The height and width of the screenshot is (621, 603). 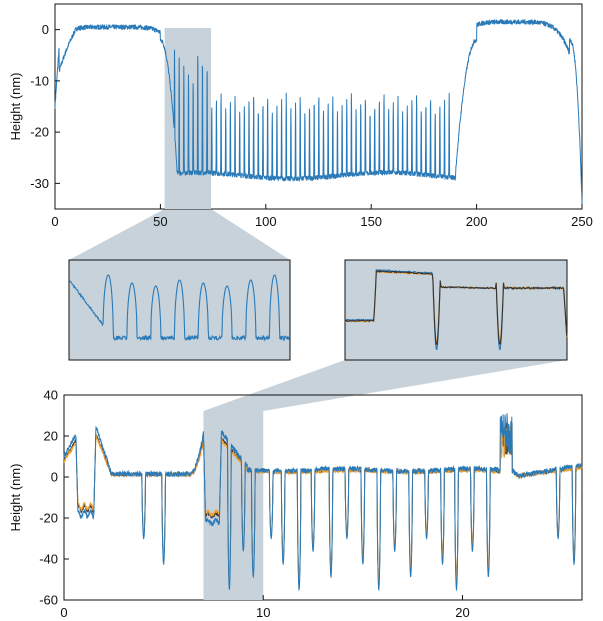 What do you see at coordinates (48, 518) in the screenshot?
I see `bottom-y-tick-label: -20` at bounding box center [48, 518].